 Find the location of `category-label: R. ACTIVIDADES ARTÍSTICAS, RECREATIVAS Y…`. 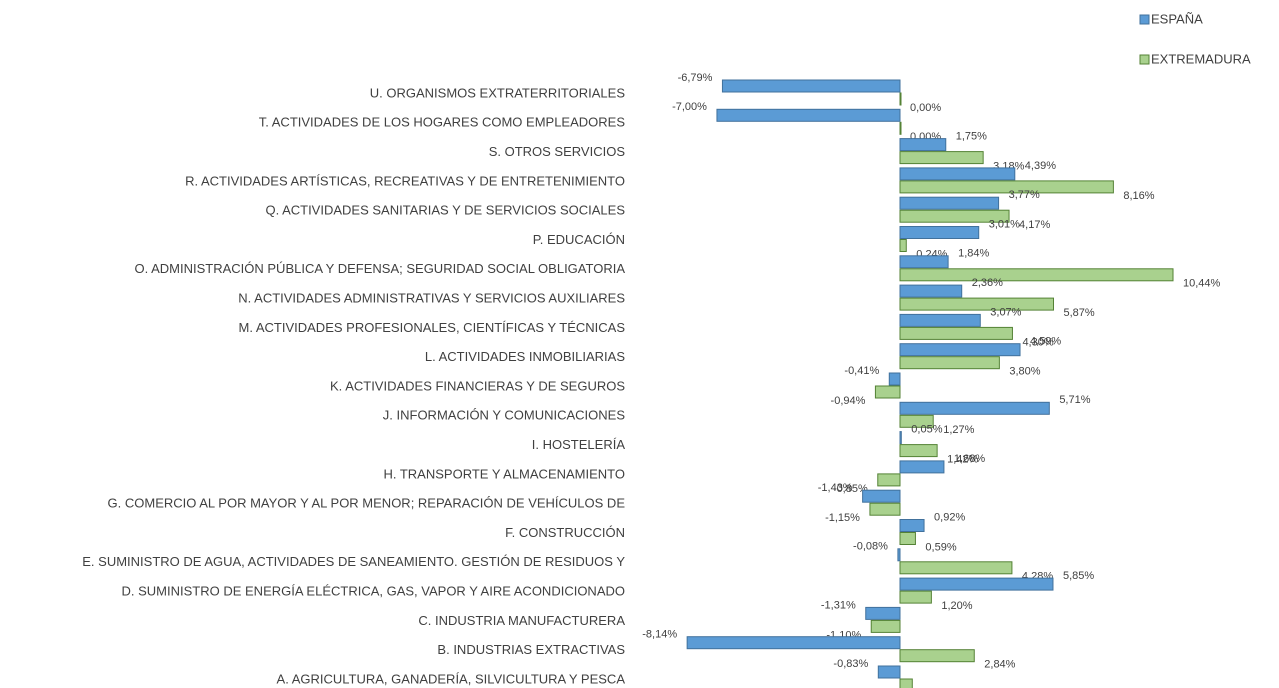

category-label: R. ACTIVIDADES ARTÍSTICAS, RECREATIVAS Y… is located at coordinates (405, 180).